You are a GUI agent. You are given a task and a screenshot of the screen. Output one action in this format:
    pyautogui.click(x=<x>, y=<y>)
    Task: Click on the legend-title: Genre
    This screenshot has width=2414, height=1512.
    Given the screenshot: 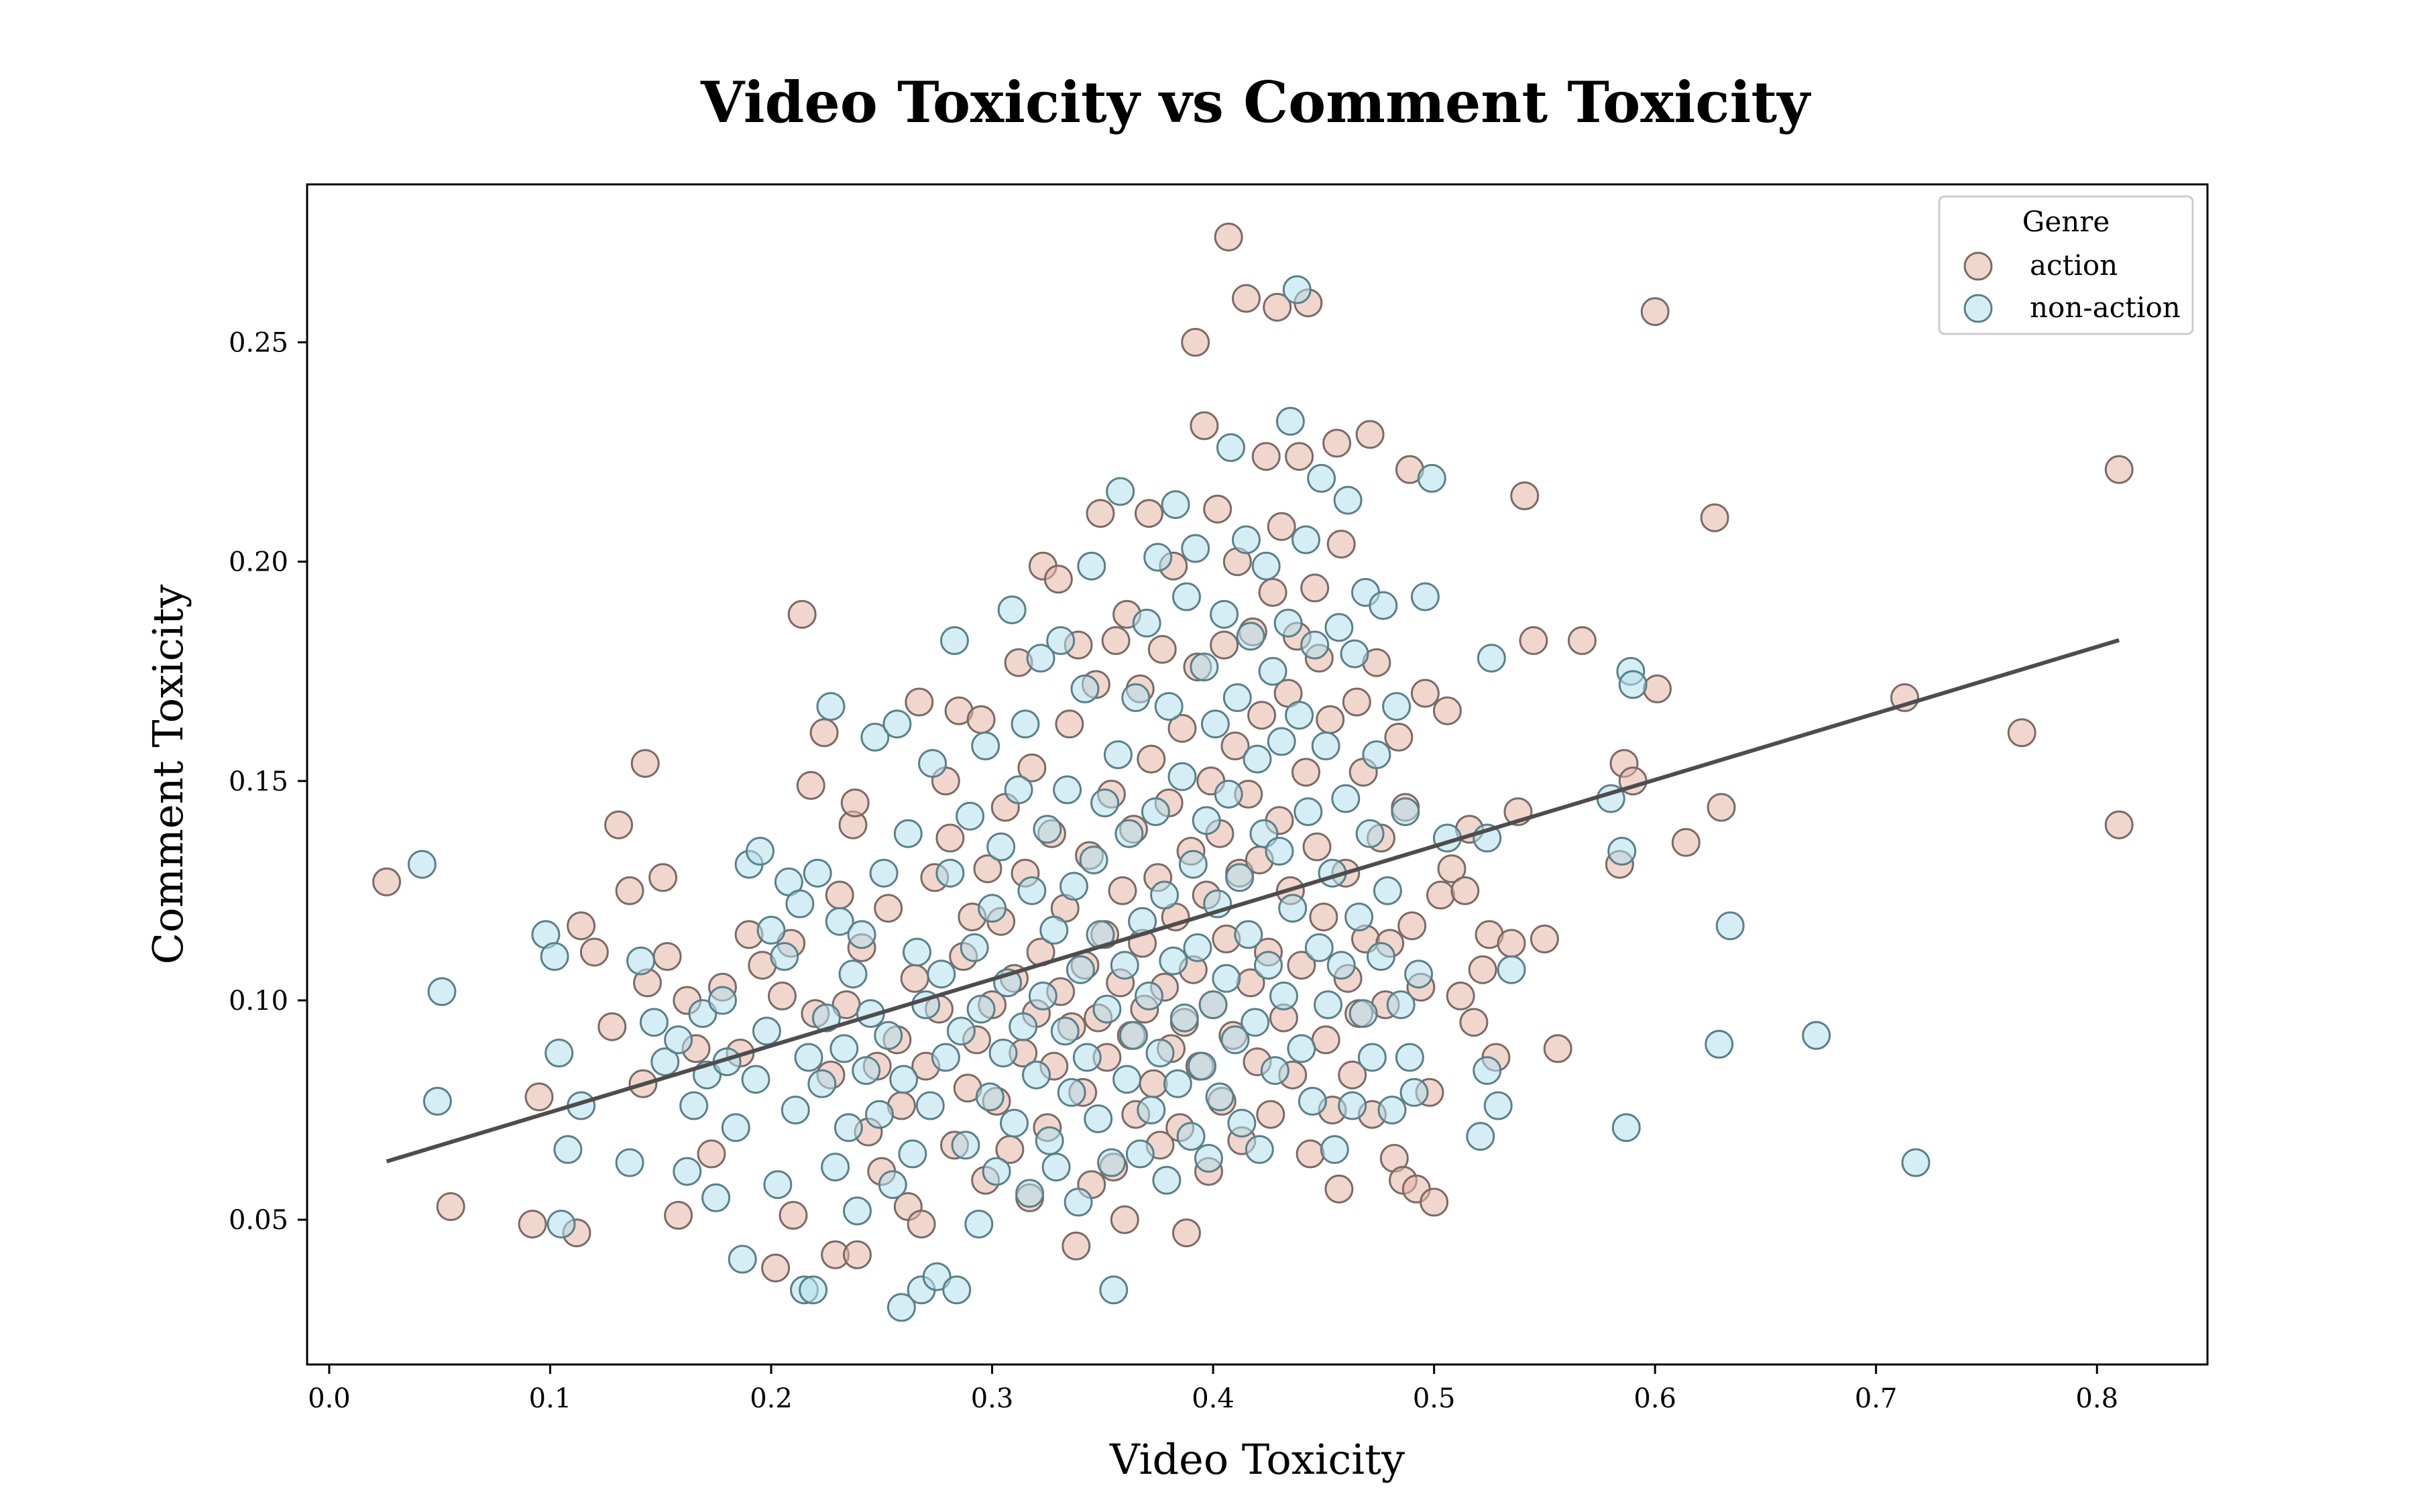 What is the action you would take?
    pyautogui.click(x=2066, y=222)
    